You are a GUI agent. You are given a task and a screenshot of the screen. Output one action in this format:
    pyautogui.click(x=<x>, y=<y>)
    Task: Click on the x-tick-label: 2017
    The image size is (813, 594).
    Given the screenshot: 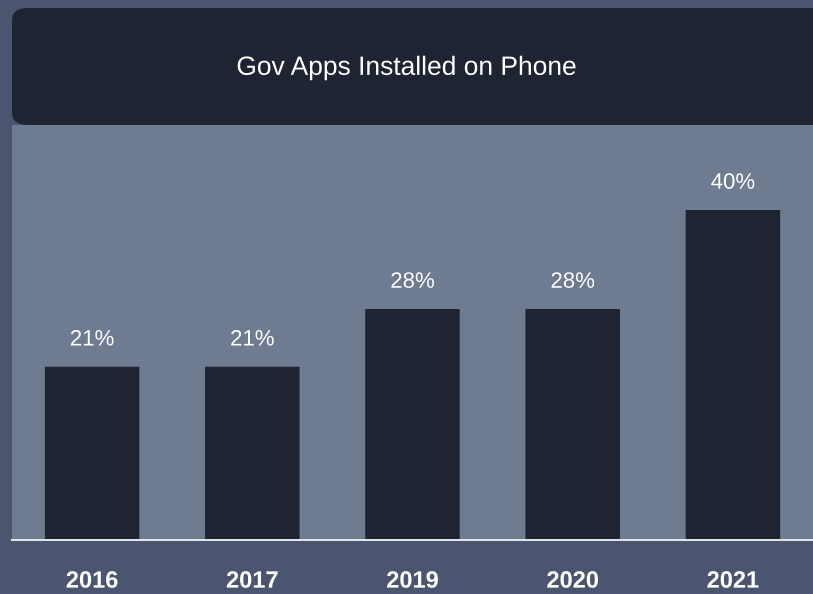 What is the action you would take?
    pyautogui.click(x=252, y=579)
    